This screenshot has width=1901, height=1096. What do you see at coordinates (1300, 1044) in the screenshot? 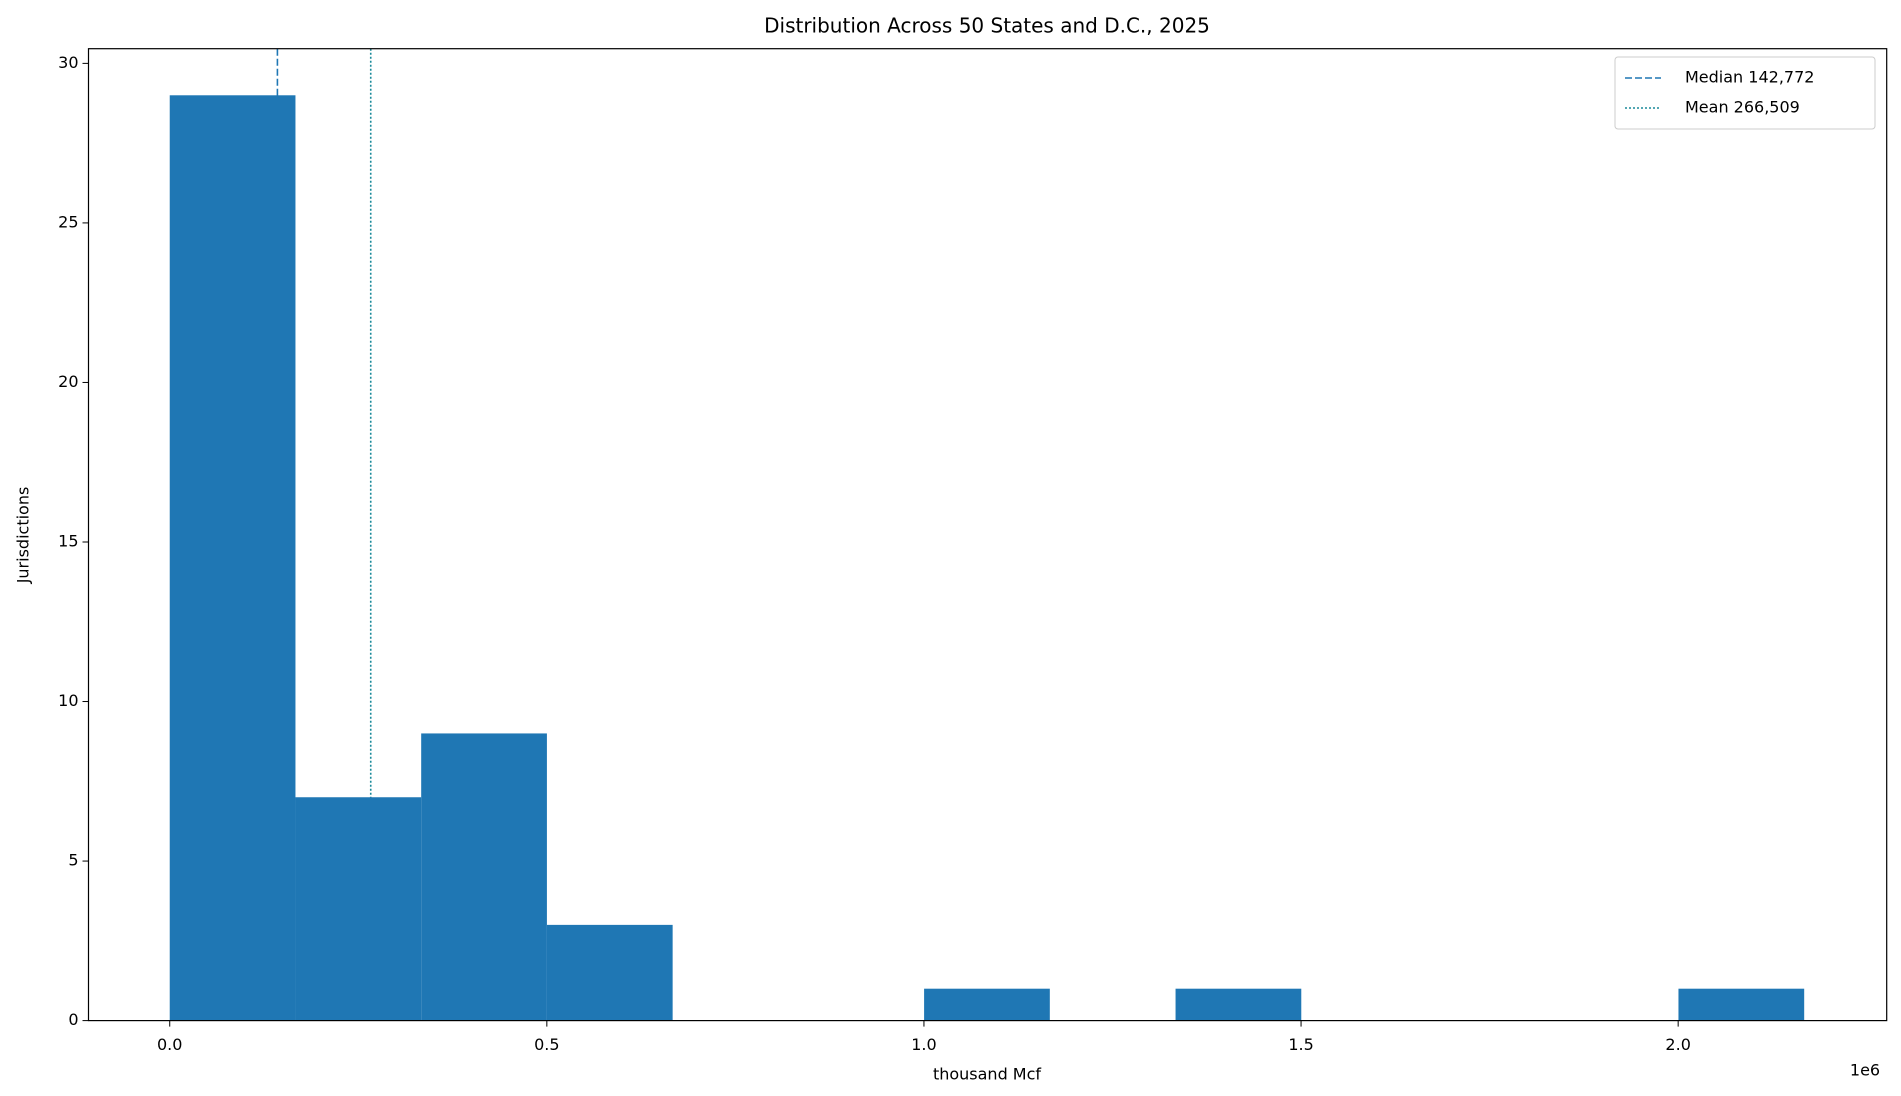
I see `x-tick-label: 1.5` at bounding box center [1300, 1044].